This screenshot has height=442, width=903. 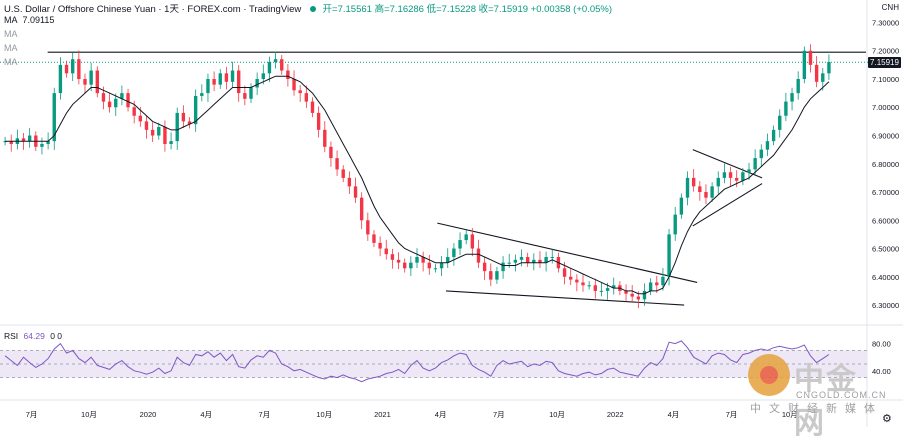 What do you see at coordinates (382, 414) in the screenshot?
I see `x-tick-label: 2021` at bounding box center [382, 414].